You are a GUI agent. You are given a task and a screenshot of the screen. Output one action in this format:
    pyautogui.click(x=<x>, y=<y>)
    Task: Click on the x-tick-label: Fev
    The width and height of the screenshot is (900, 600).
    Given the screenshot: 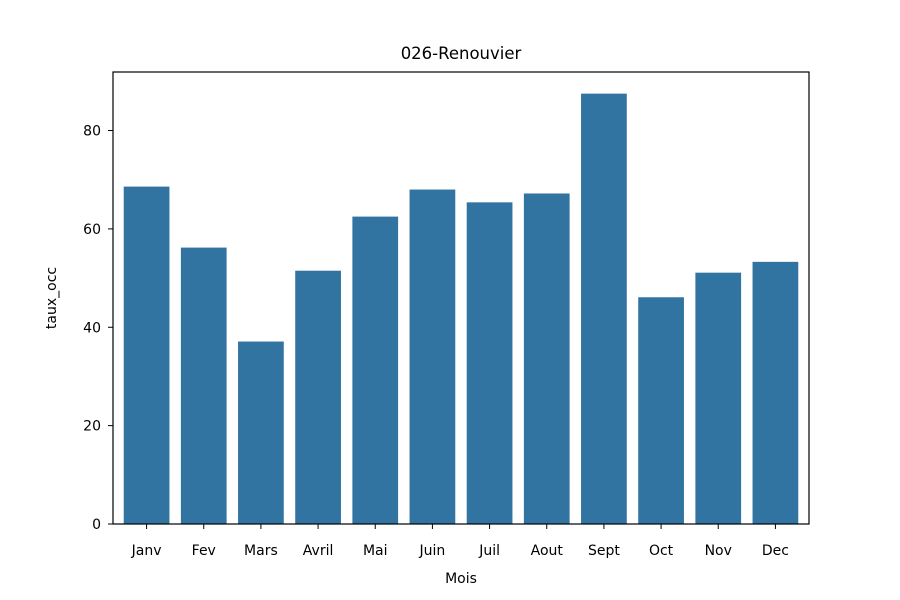 What is the action you would take?
    pyautogui.click(x=204, y=551)
    